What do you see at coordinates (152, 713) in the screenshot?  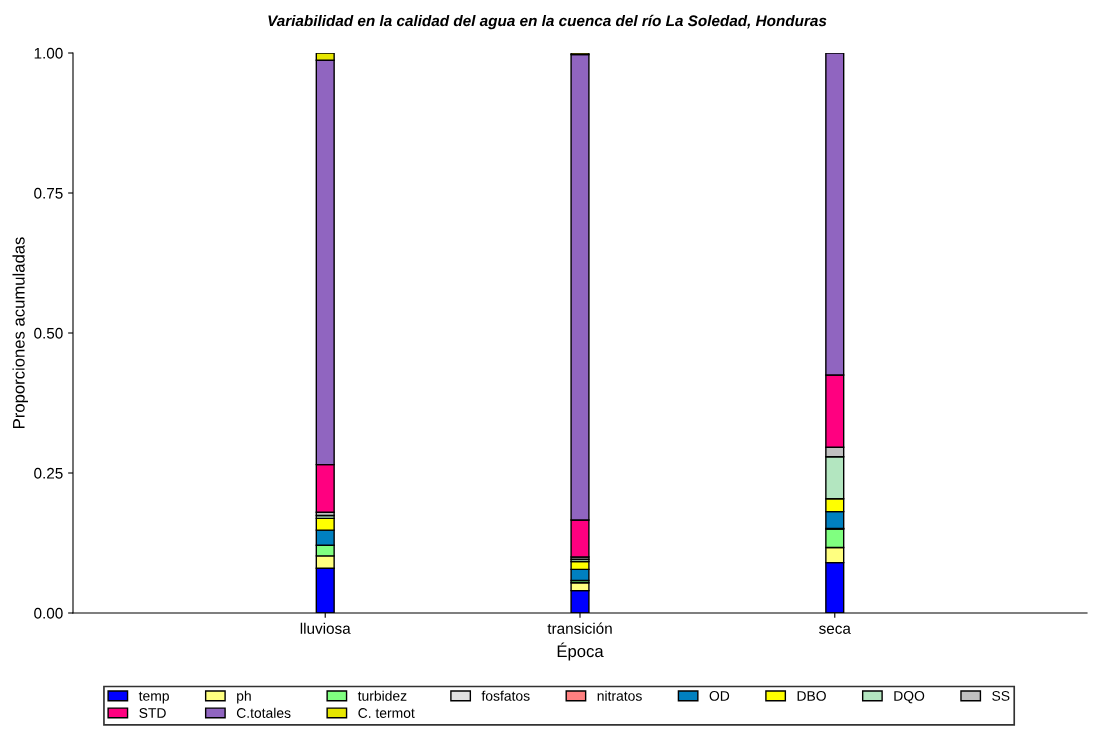 I see `legend-label: STD` at bounding box center [152, 713].